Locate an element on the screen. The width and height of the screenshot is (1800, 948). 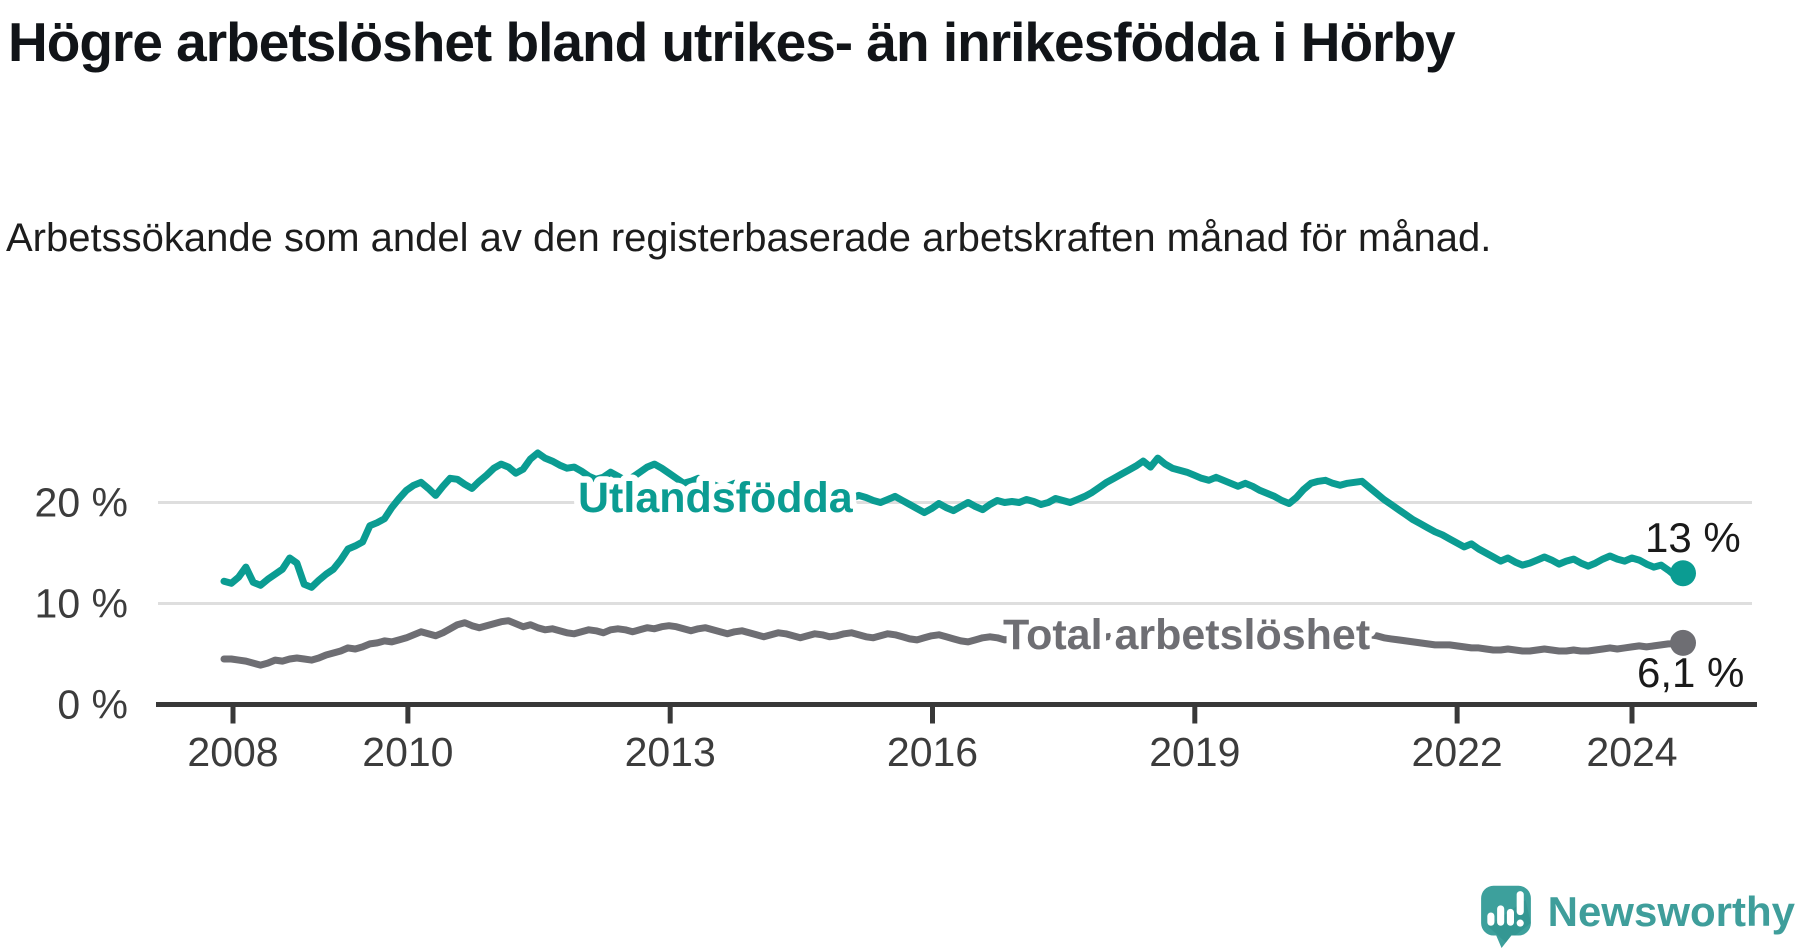
x-tick-label-2019: 2019 is located at coordinates (1194, 752).